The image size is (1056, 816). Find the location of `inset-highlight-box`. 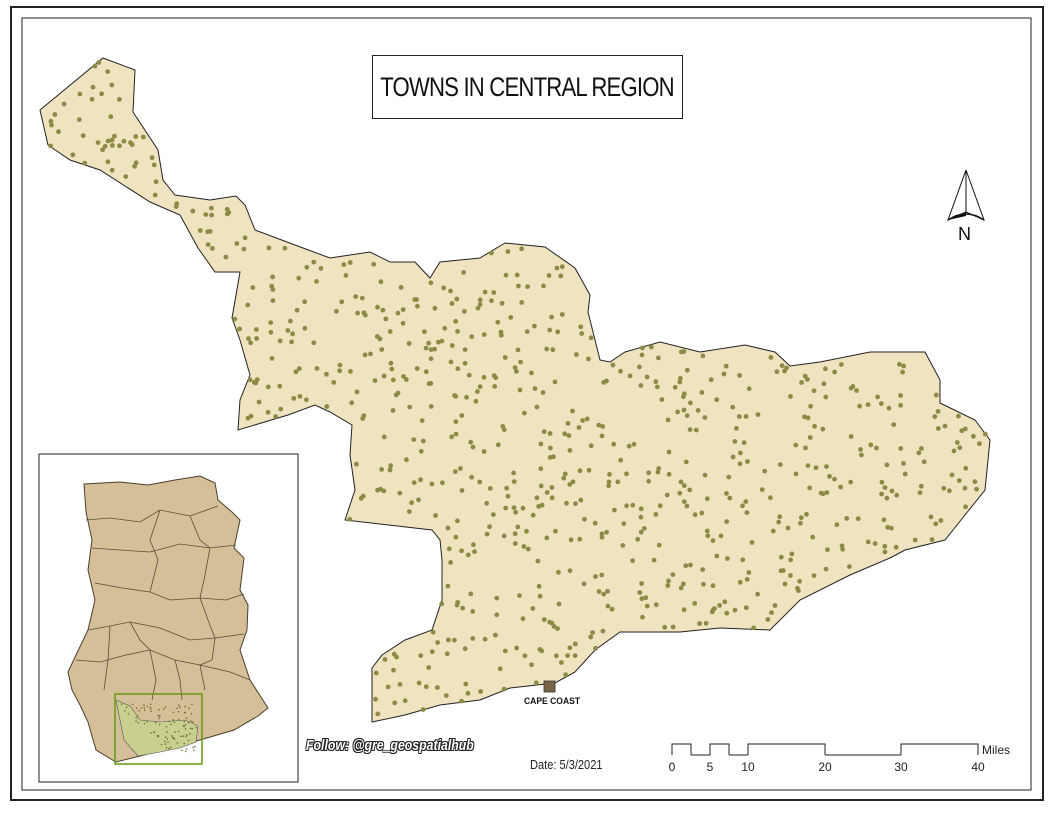

inset-highlight-box is located at coordinates (158, 729).